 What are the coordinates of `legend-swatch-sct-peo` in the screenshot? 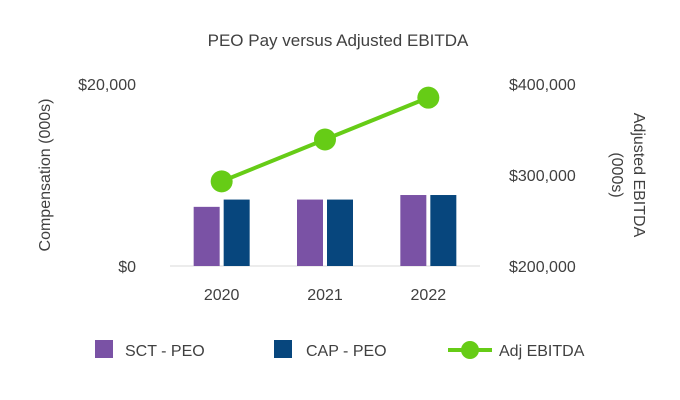 It's located at (104, 349).